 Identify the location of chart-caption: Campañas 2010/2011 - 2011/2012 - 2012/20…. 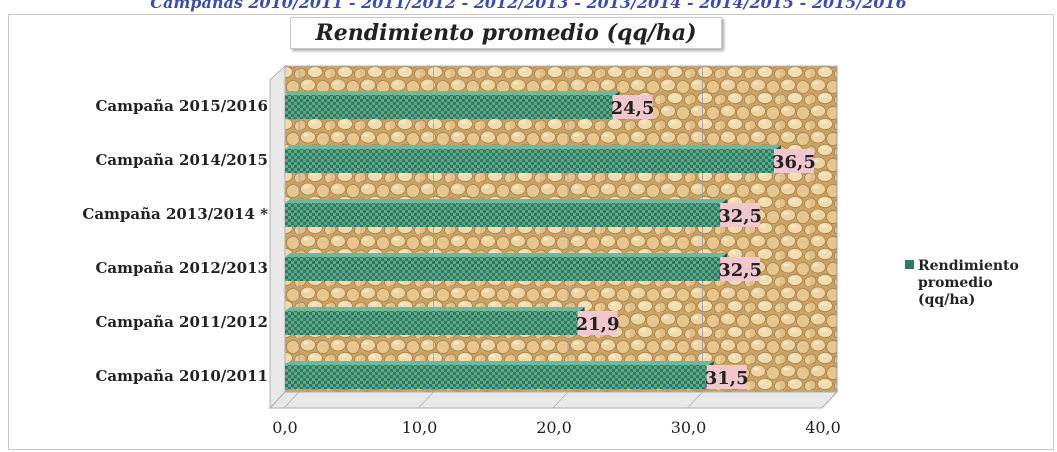
(528, 6).